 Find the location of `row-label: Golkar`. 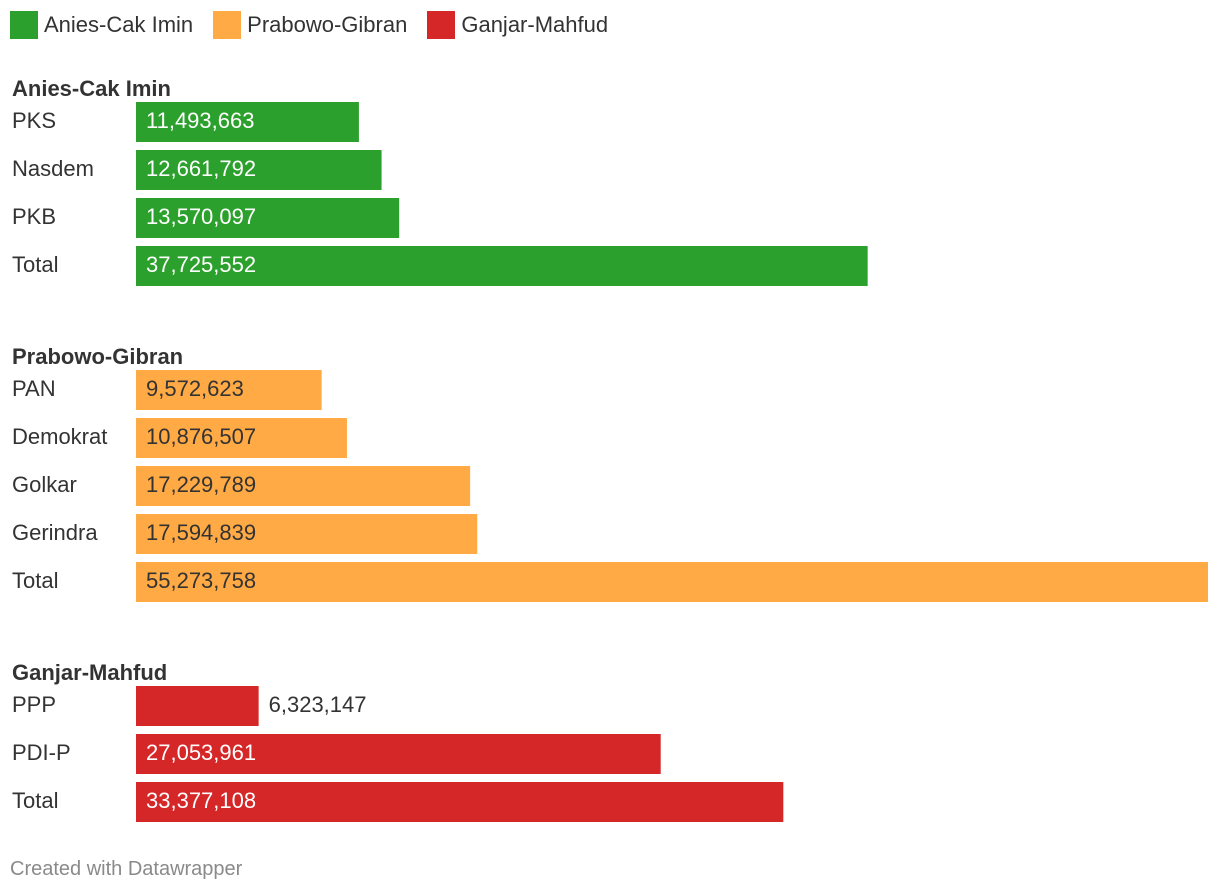

row-label: Golkar is located at coordinates (44, 484).